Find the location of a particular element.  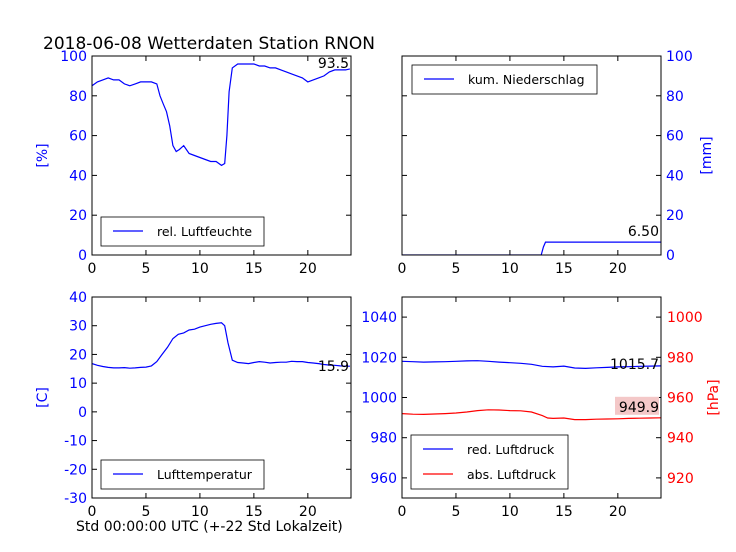

y-axis-label: [%] is located at coordinates (43, 155).